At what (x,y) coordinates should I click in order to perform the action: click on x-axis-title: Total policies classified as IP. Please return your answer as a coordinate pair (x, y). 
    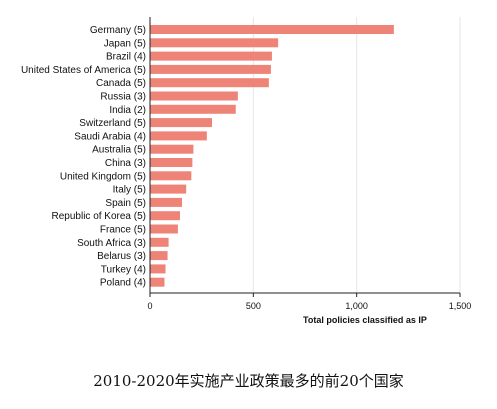
    Looking at the image, I should click on (365, 320).